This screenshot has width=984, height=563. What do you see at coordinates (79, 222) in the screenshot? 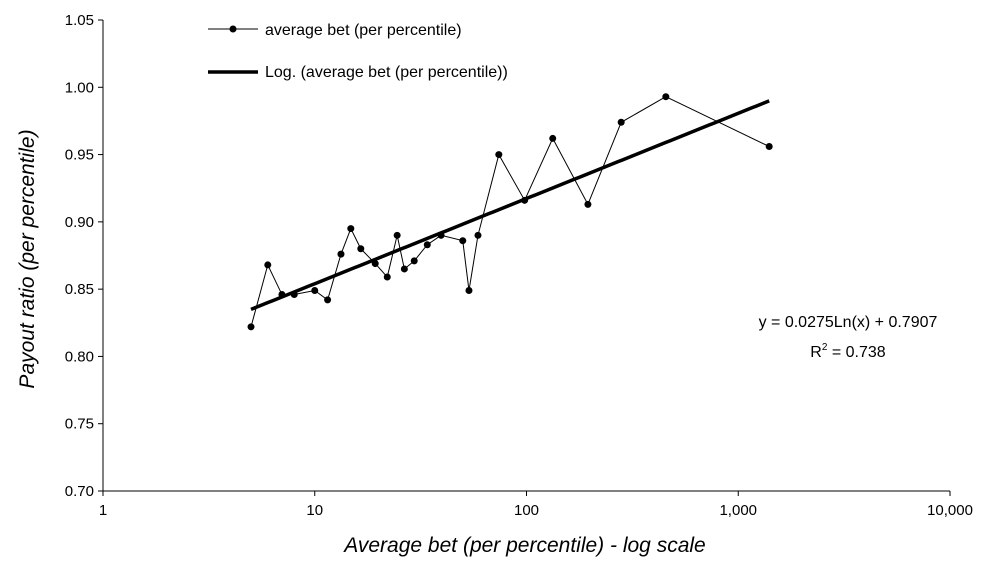
I see `y-tick-label: 0.90` at bounding box center [79, 222].